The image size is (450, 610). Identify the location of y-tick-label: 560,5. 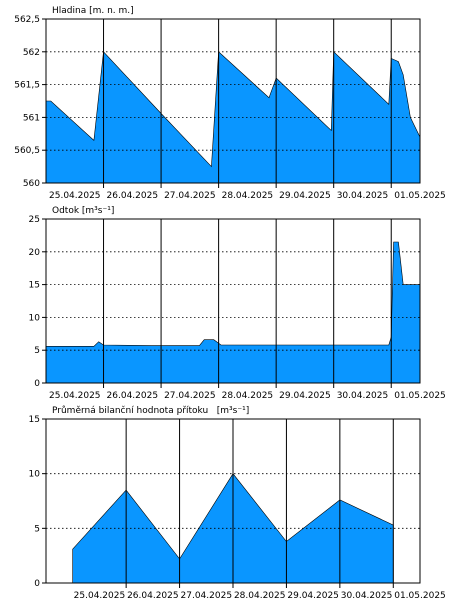
(27, 151).